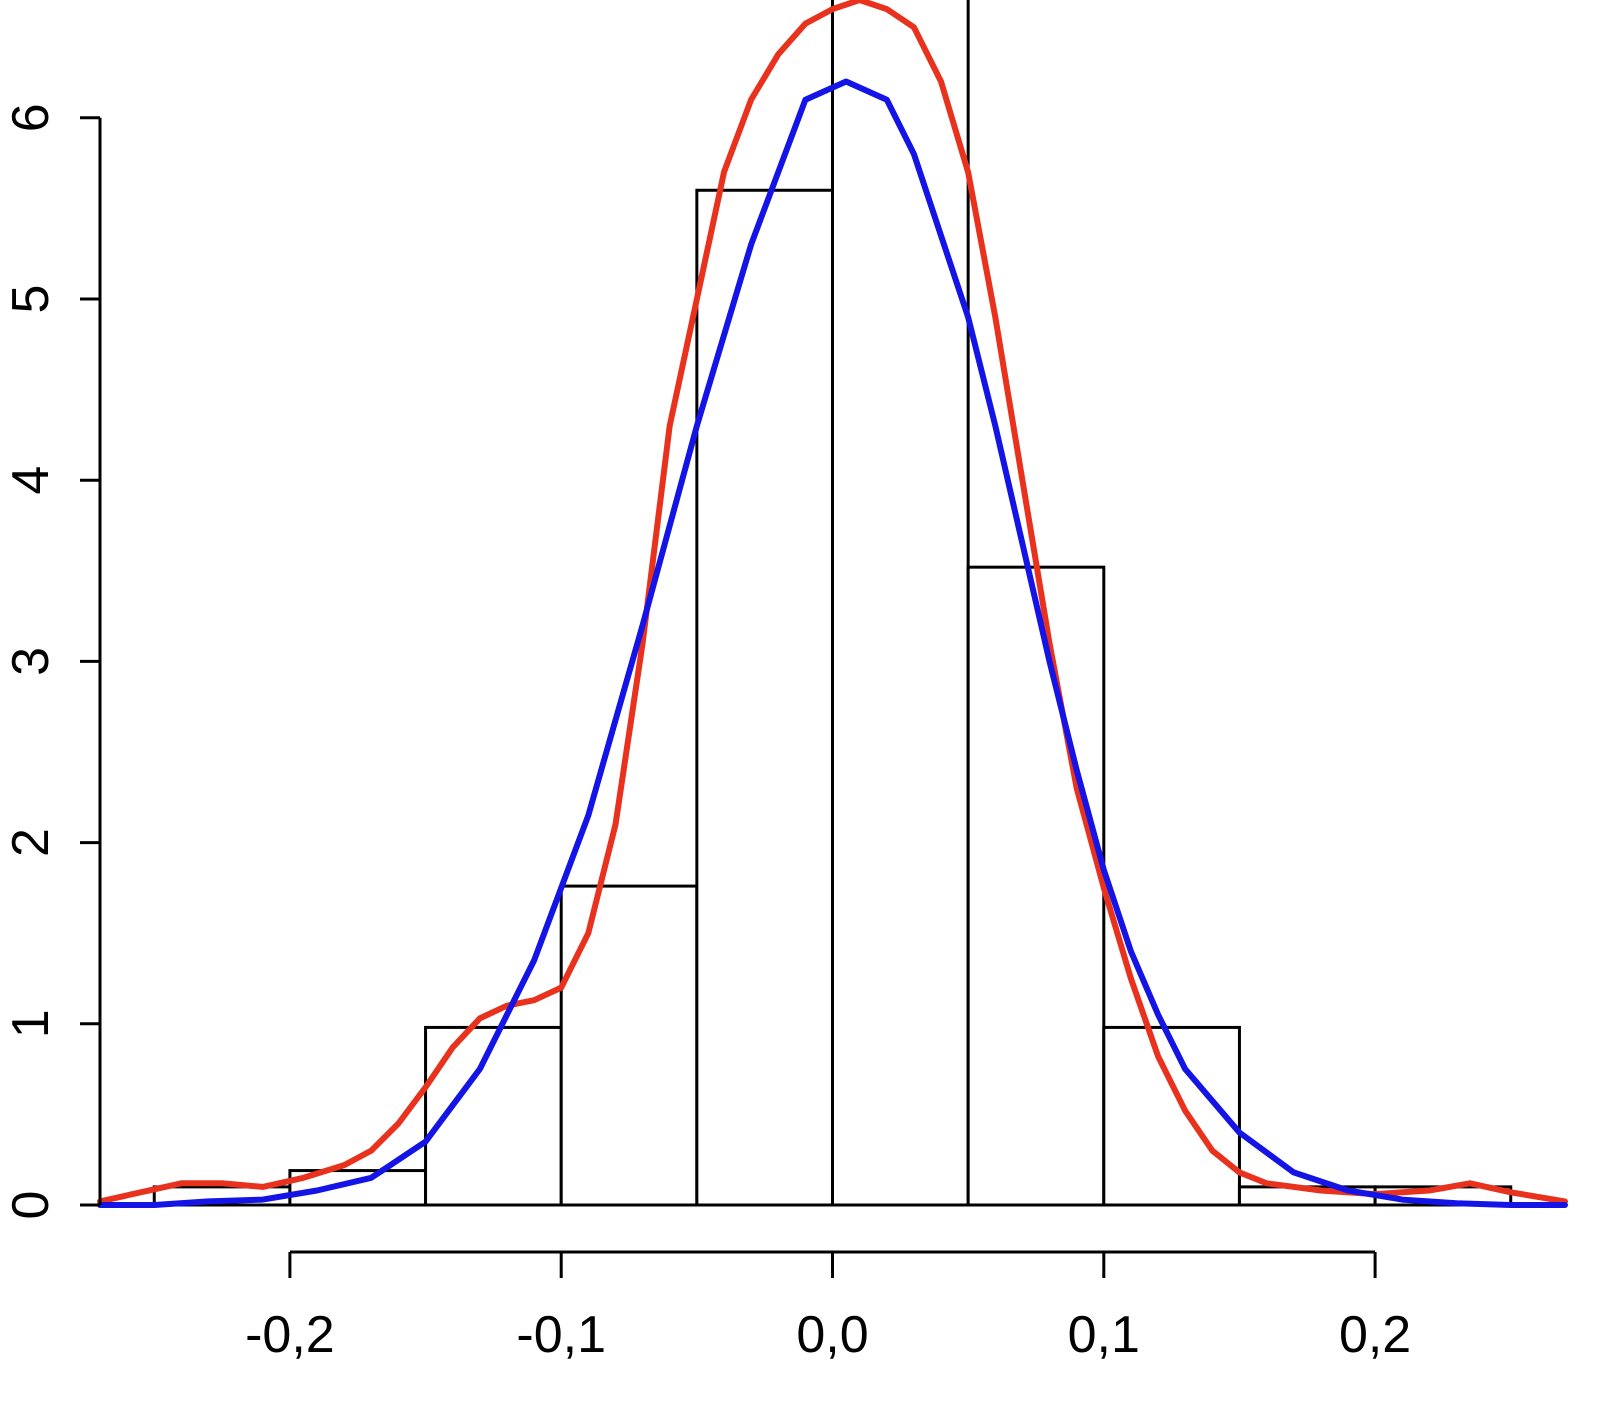 The width and height of the screenshot is (1597, 1403). What do you see at coordinates (31, 1205) in the screenshot?
I see `y-tick-label: 0` at bounding box center [31, 1205].